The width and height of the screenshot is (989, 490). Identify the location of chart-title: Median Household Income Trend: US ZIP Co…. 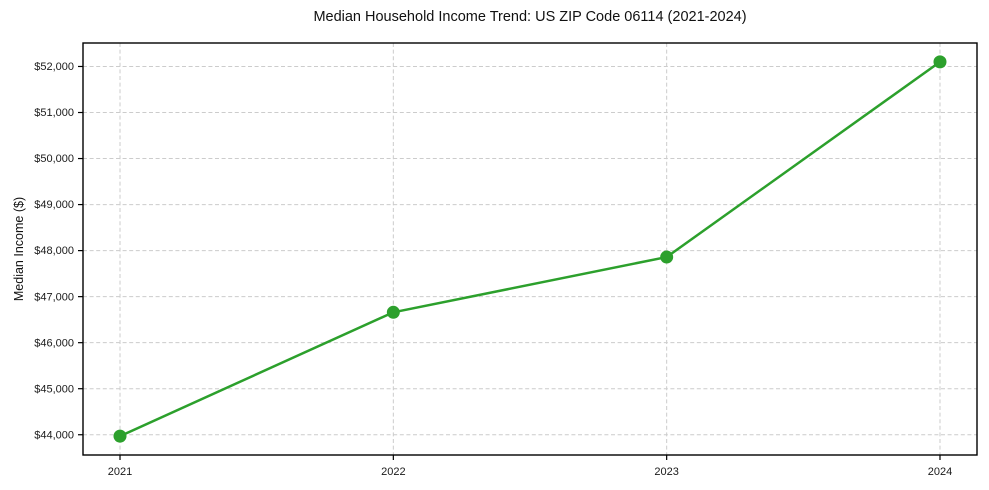
(530, 17).